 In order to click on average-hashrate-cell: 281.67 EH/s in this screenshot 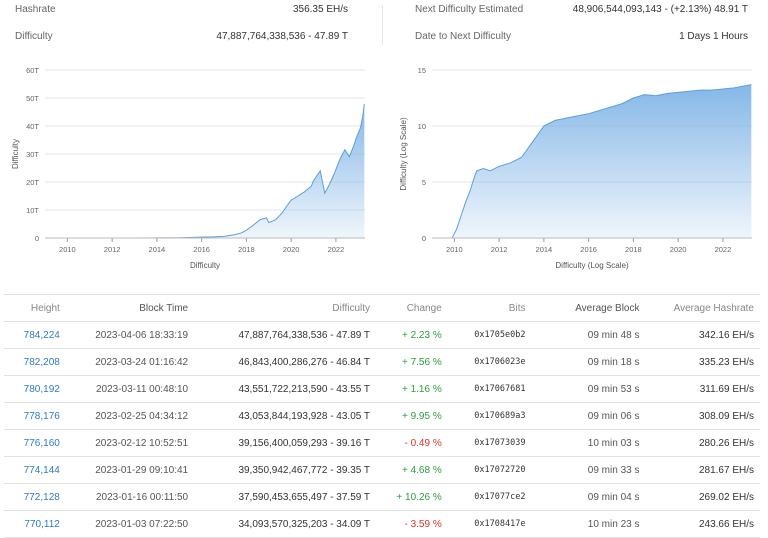, I will do `click(702, 470)`.